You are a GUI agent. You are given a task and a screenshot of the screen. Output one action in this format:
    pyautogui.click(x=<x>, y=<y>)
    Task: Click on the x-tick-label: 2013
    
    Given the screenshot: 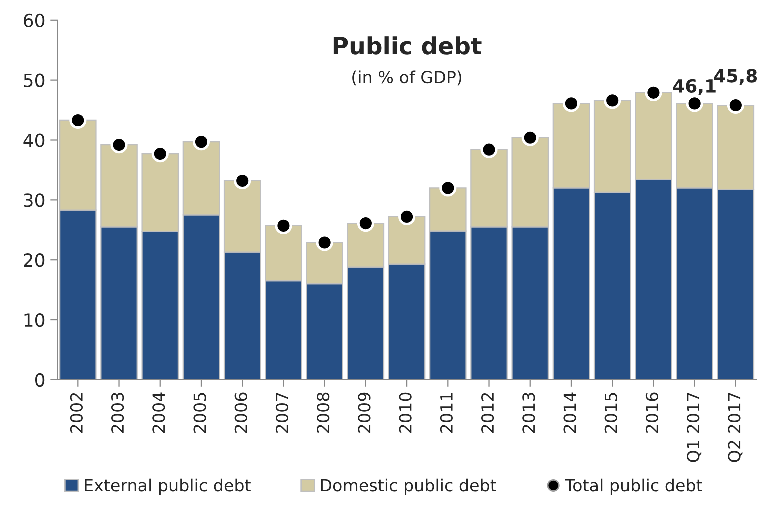 What is the action you would take?
    pyautogui.click(x=529, y=413)
    